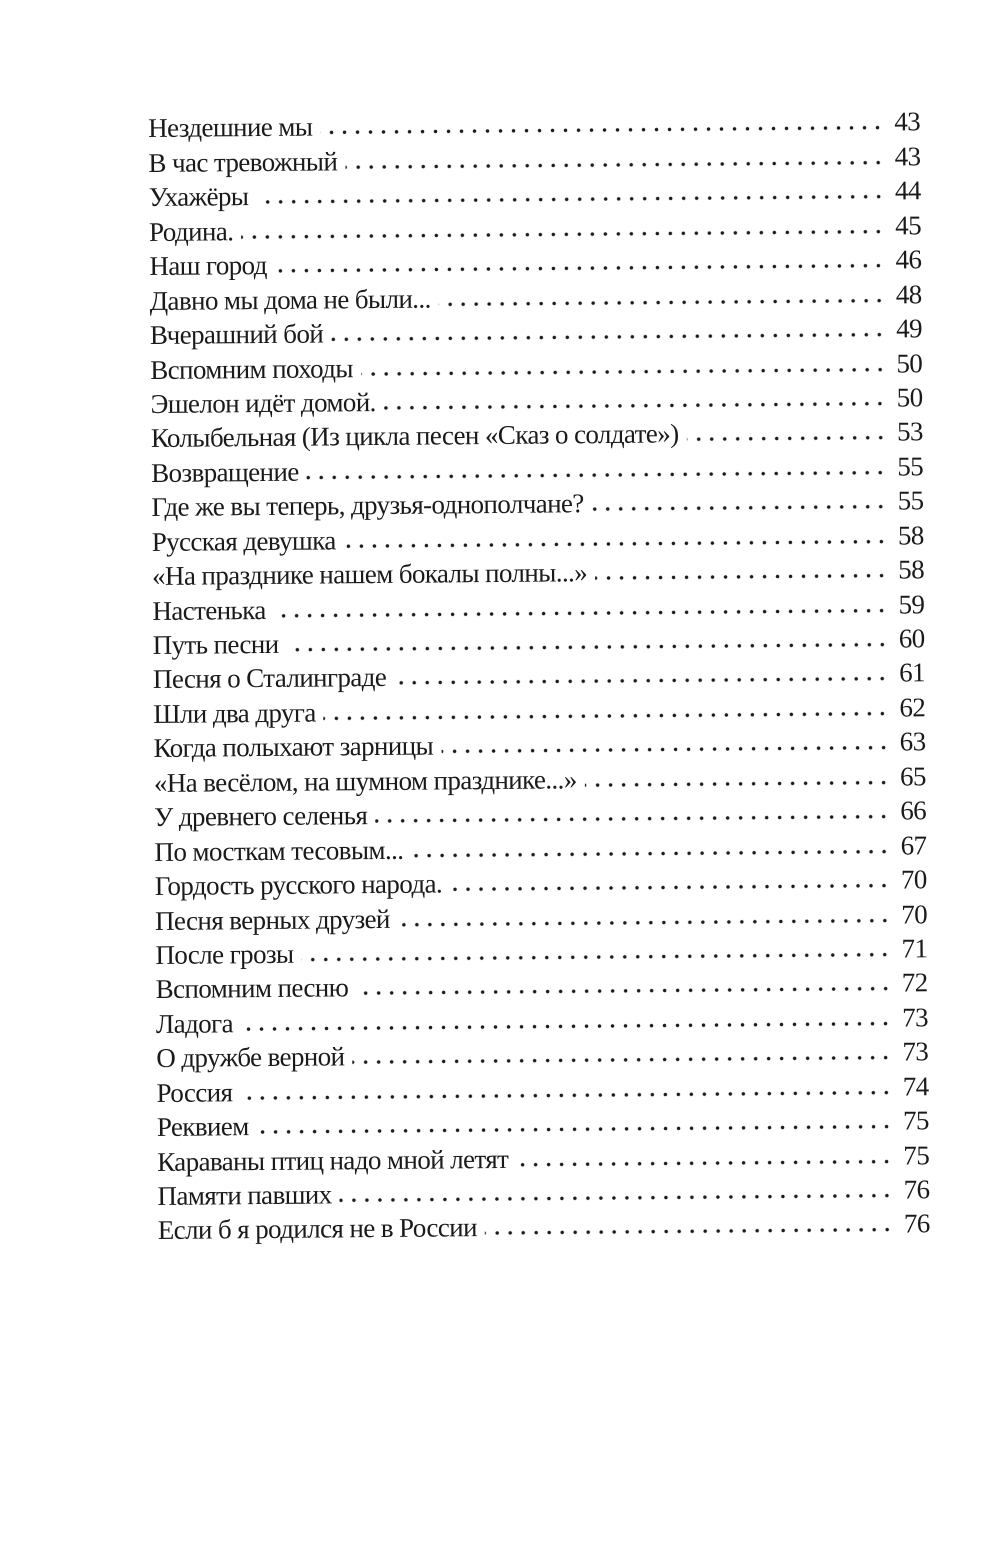 This screenshot has width=1000, height=1546. I want to click on toc-entry-title: О дружбе верной, so click(250, 1057).